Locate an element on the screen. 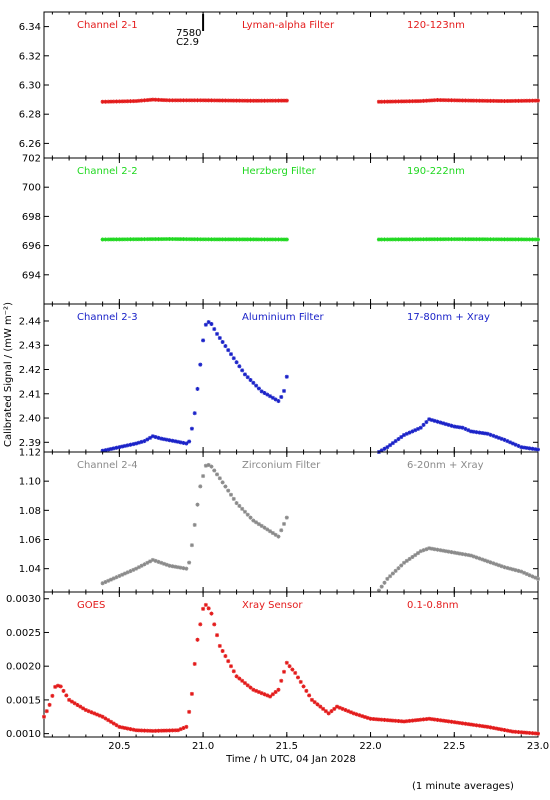 This screenshot has width=550, height=800. y-tick-label: 6.30 is located at coordinates (30, 86).